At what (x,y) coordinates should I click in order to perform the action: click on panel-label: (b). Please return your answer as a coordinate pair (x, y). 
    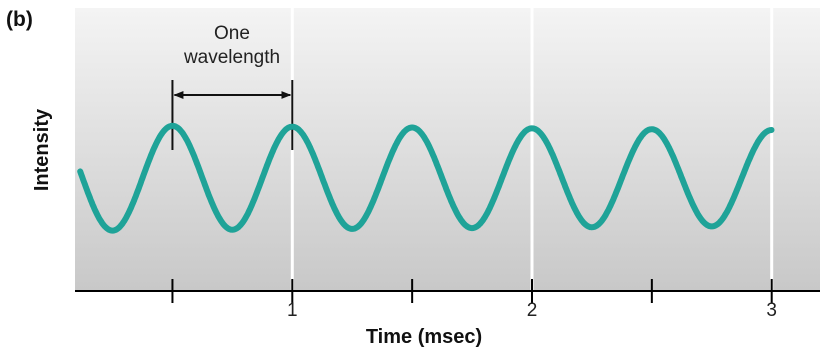
    Looking at the image, I should click on (19, 19).